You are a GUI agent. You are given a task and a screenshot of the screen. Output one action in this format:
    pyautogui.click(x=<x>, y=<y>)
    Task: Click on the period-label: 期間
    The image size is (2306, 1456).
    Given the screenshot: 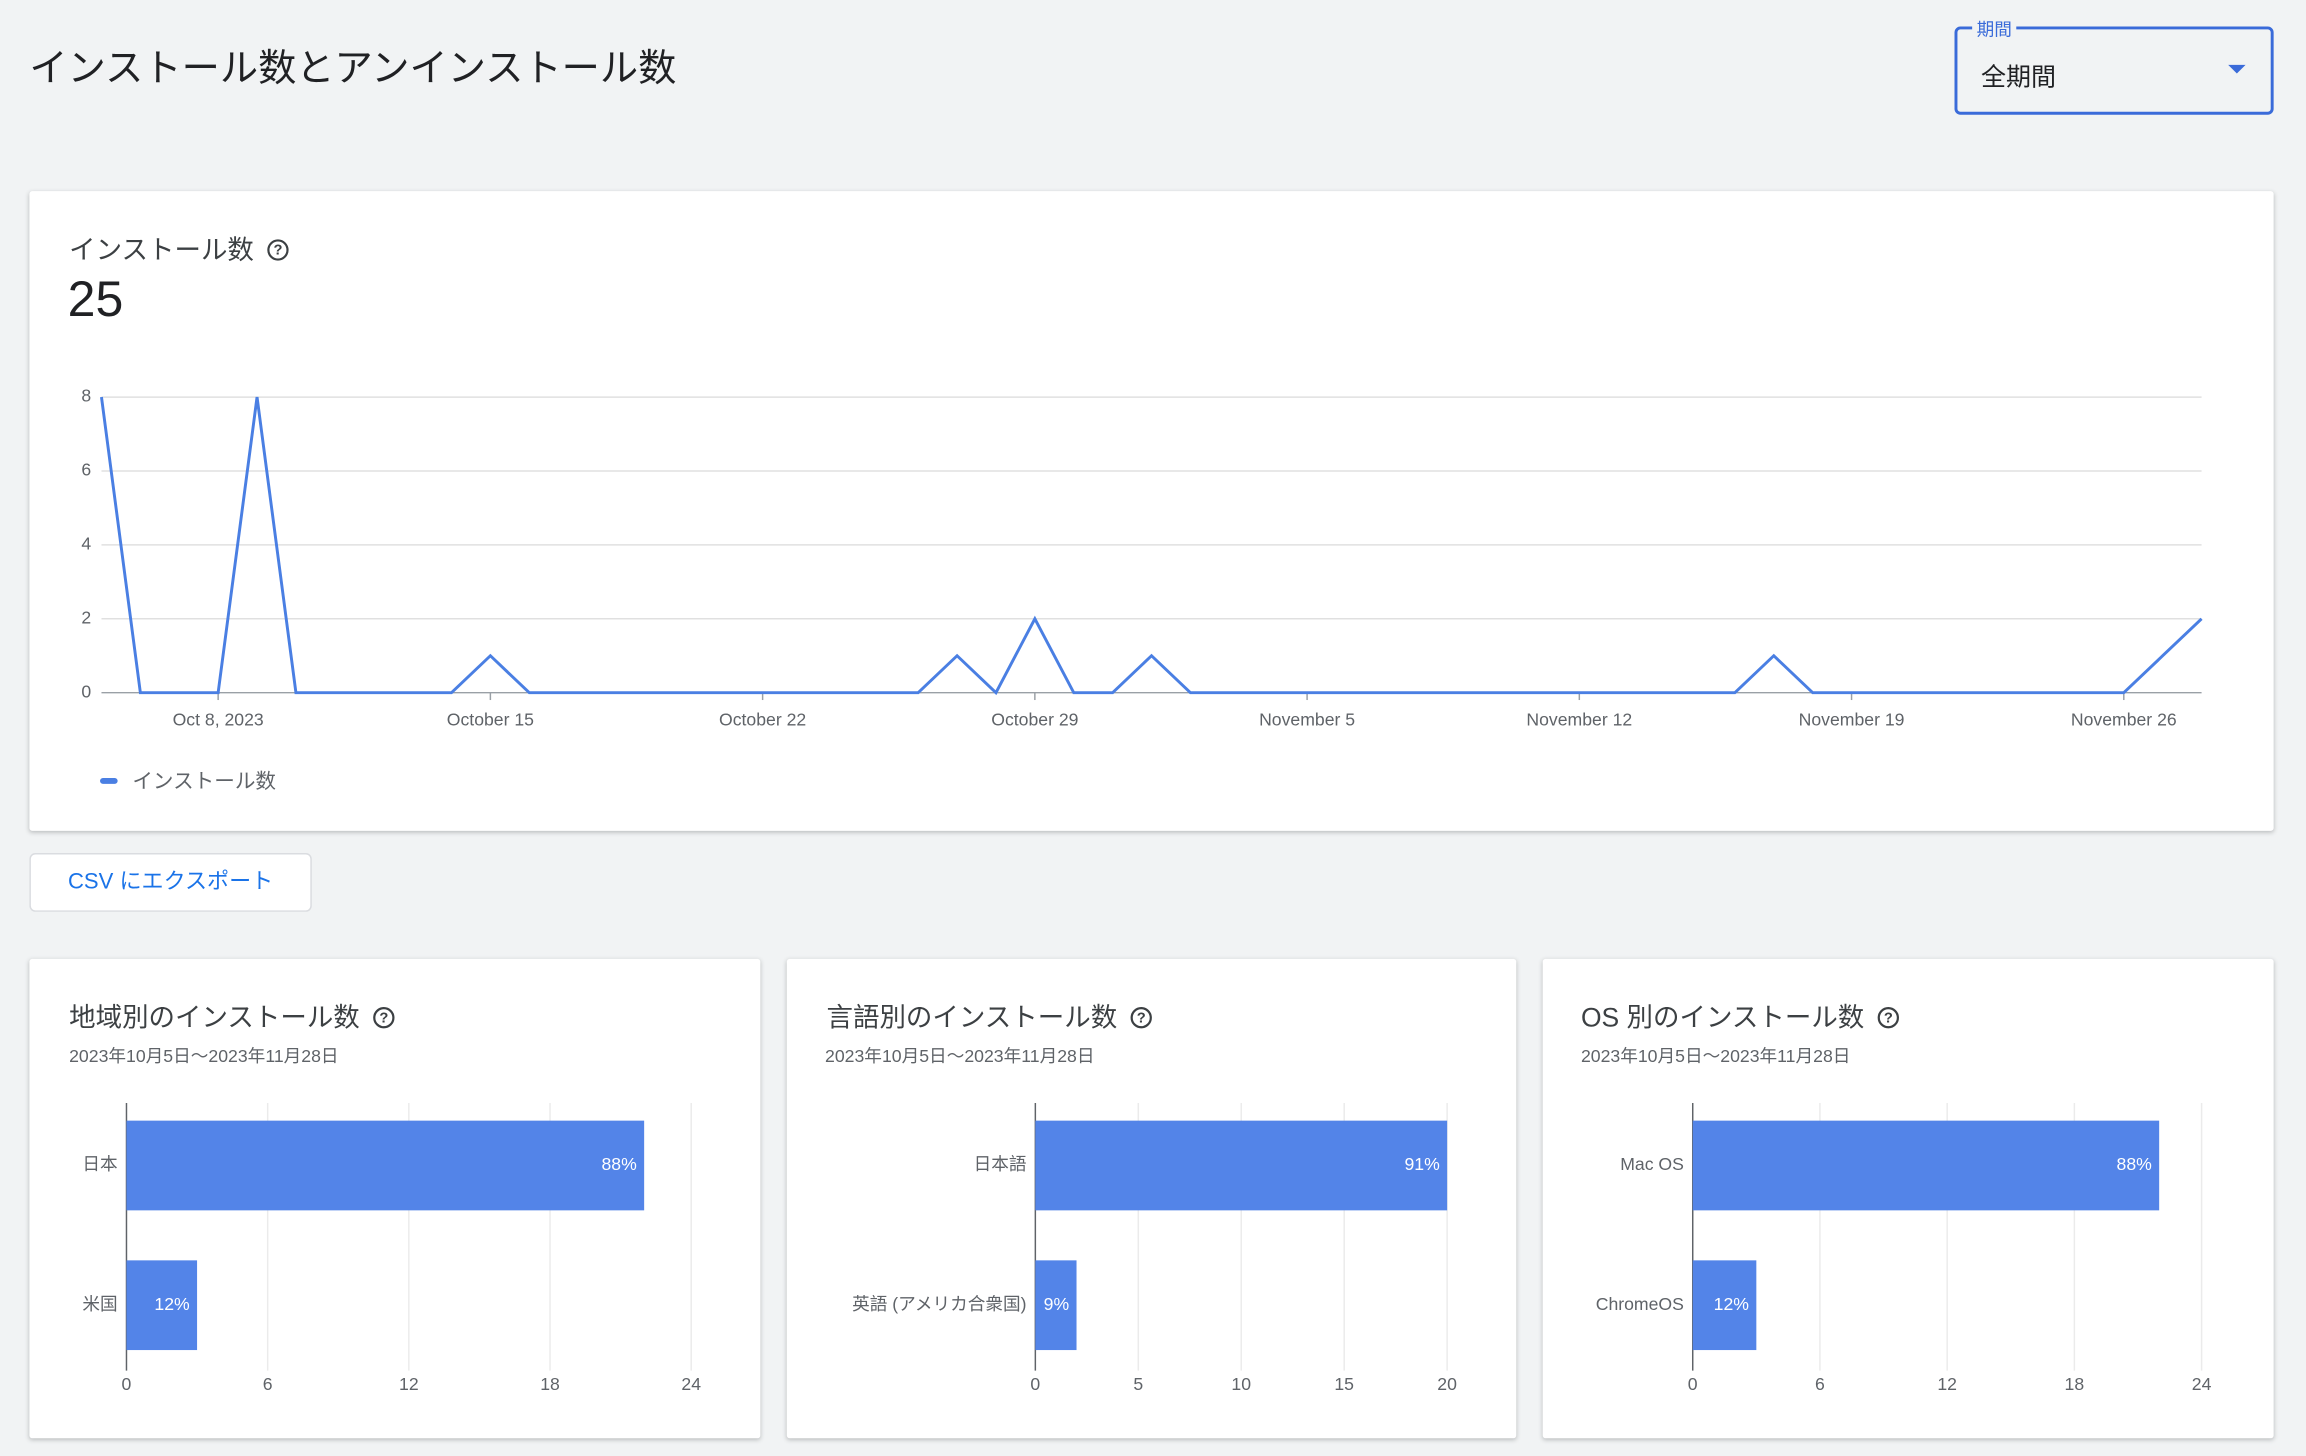 What is the action you would take?
    pyautogui.click(x=1994, y=29)
    